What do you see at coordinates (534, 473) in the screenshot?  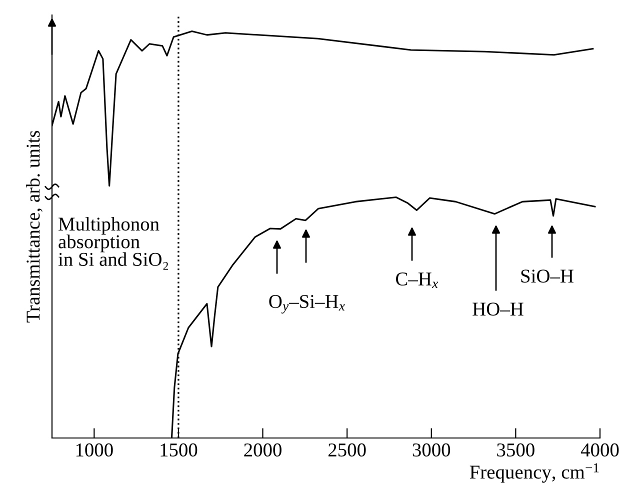 I see `x-axis-title: Frequency, cm$^{−1}$` at bounding box center [534, 473].